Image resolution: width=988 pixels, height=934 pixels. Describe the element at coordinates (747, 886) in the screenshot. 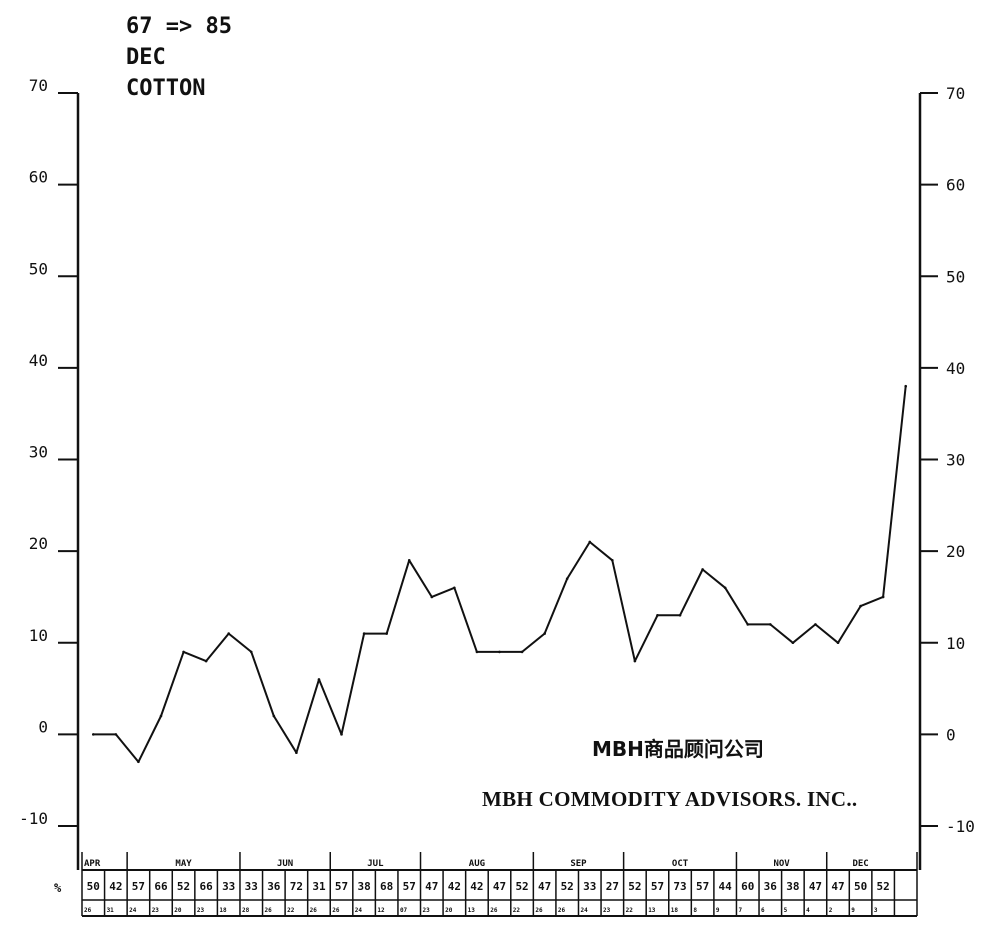

I see `week-percent: 60` at that location.